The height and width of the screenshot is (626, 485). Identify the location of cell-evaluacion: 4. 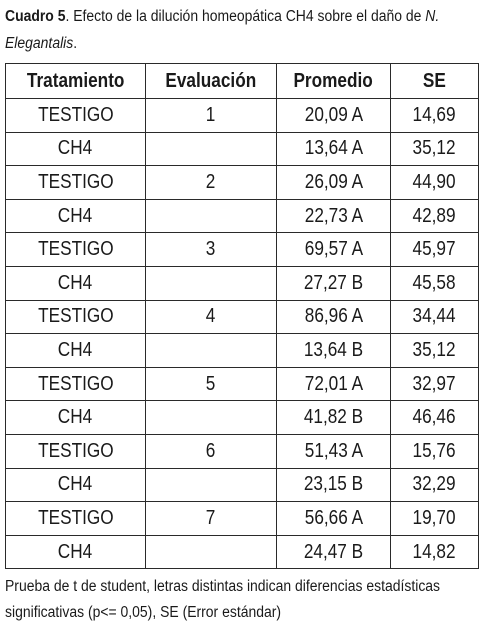
(211, 317).